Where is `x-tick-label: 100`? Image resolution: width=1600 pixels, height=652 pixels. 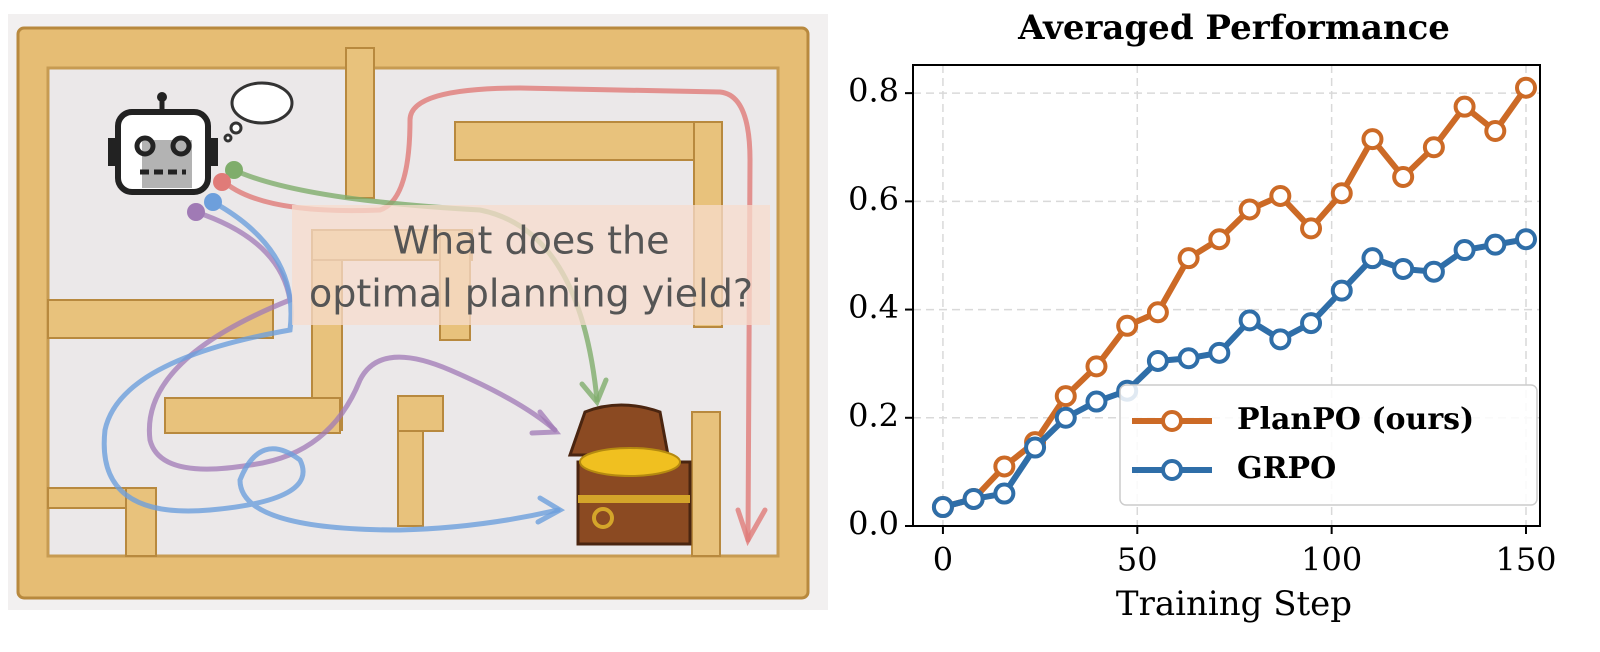
x-tick-label: 100 is located at coordinates (1331, 560).